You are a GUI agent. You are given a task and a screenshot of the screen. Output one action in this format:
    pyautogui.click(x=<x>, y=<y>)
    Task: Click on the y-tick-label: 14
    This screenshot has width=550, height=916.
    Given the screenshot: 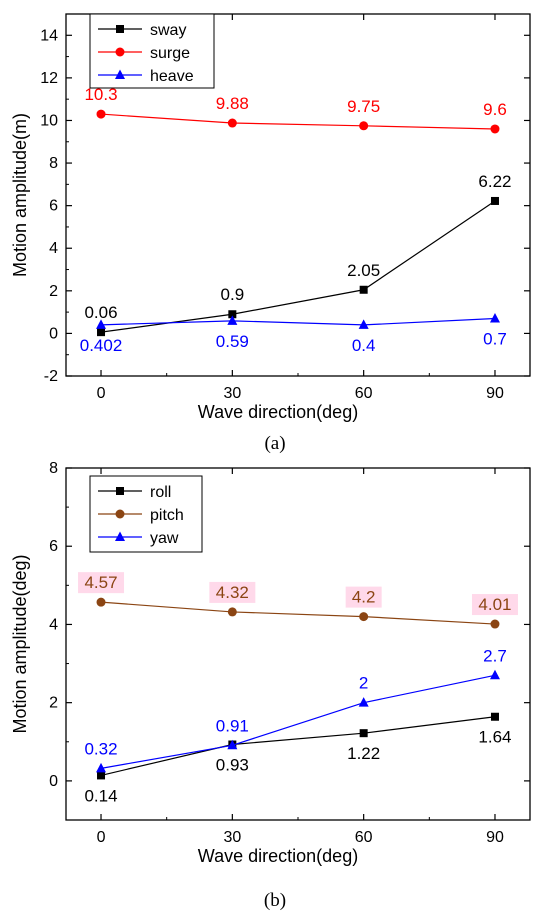 What is the action you would take?
    pyautogui.click(x=49, y=35)
    